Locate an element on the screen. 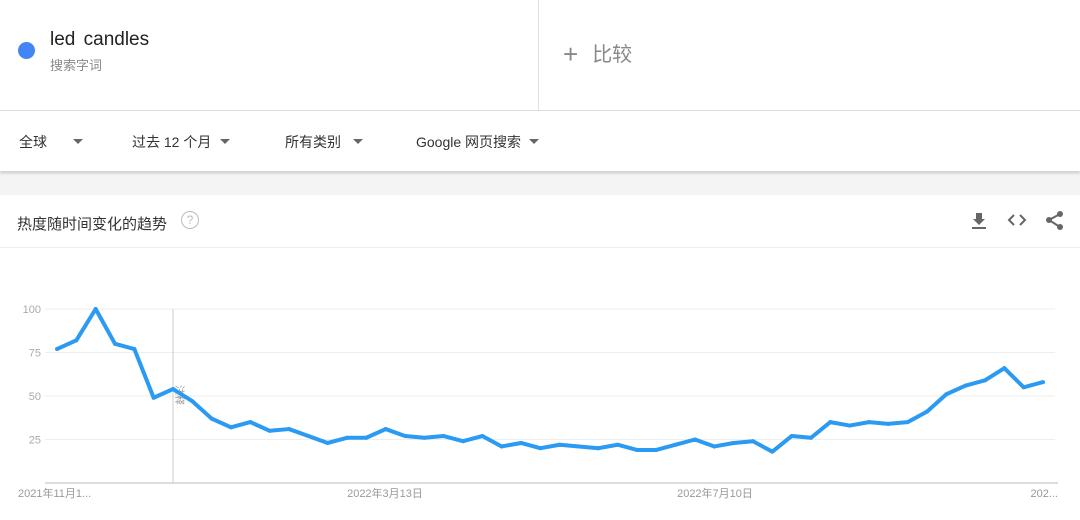  x-tick-label: 2022年3月13日 is located at coordinates (385, 493).